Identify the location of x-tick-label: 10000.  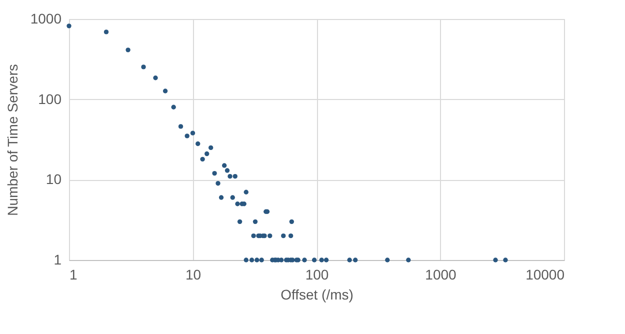
(545, 274).